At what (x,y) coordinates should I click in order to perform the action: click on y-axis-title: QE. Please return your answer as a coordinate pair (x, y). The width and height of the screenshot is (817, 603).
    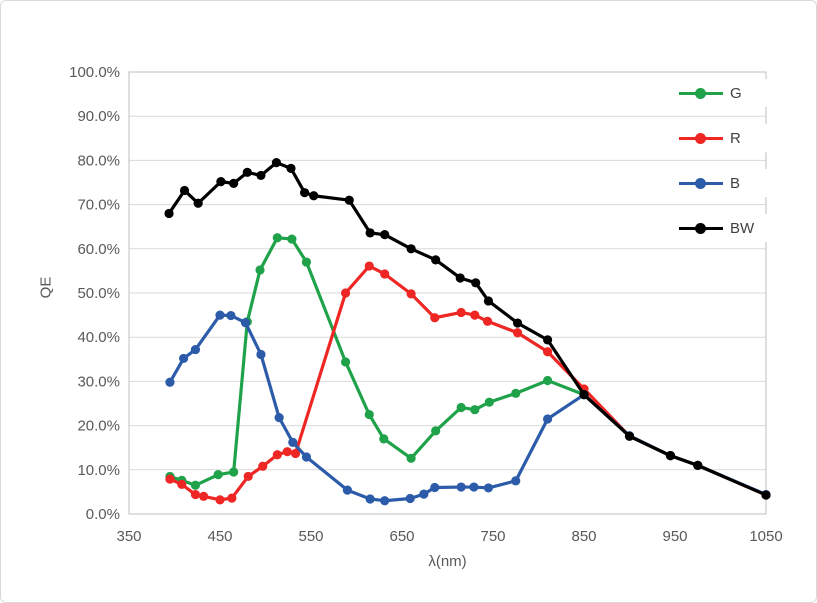
    Looking at the image, I should click on (46, 287).